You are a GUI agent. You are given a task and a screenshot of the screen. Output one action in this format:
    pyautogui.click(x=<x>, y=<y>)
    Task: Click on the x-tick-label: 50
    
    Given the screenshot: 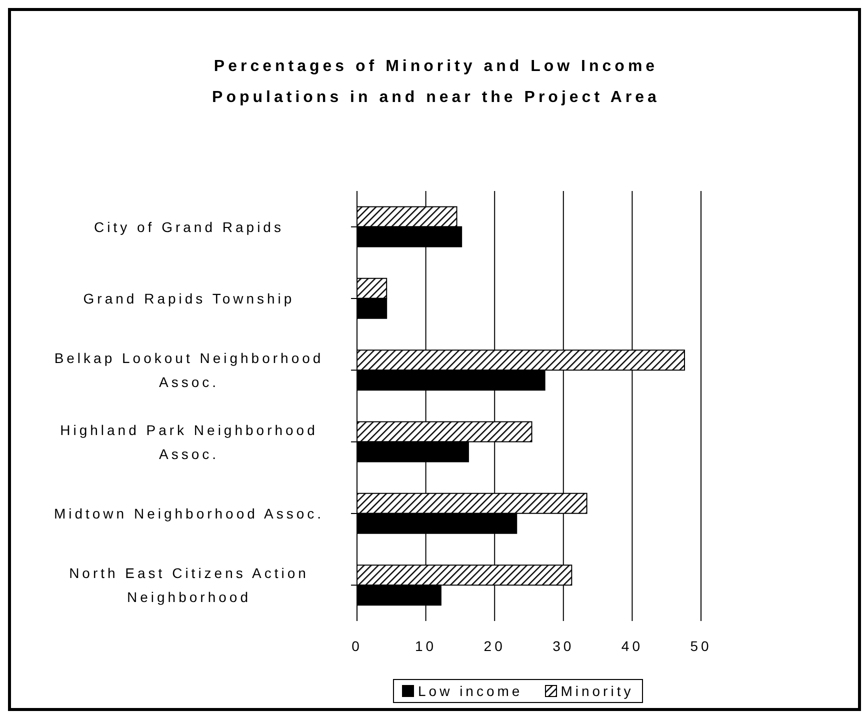 What is the action you would take?
    pyautogui.click(x=701, y=646)
    